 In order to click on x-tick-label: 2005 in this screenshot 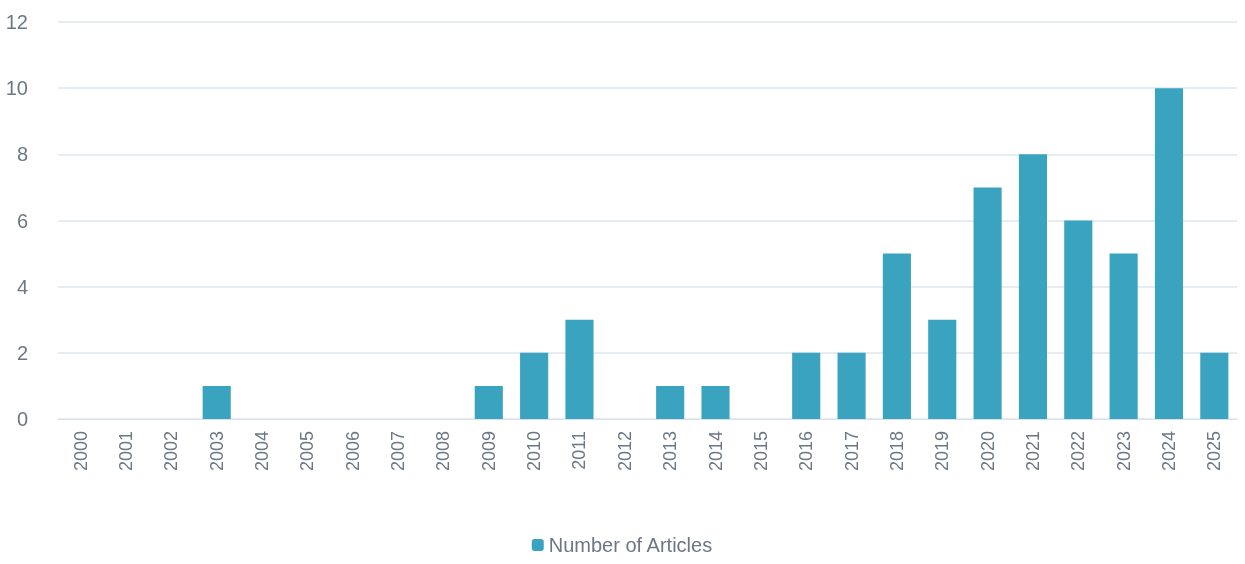, I will do `click(307, 451)`.